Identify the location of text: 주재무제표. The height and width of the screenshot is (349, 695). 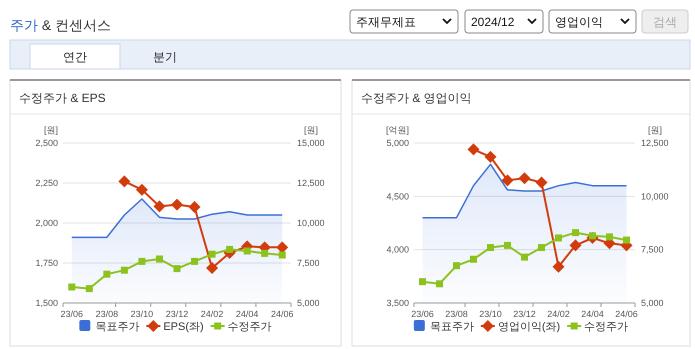
(386, 22).